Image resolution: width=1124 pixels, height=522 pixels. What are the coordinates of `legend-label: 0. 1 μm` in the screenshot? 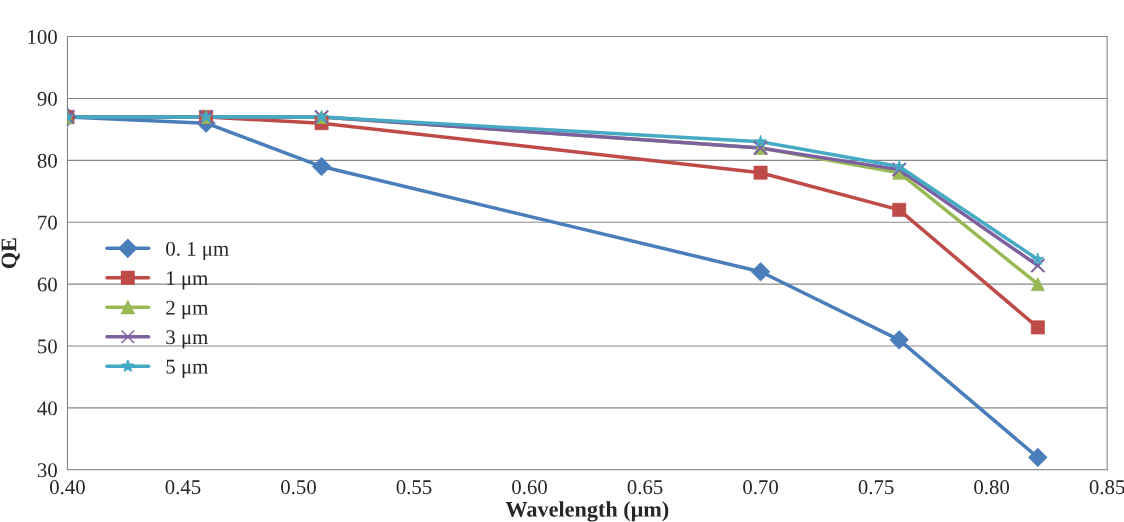 It's located at (197, 251).